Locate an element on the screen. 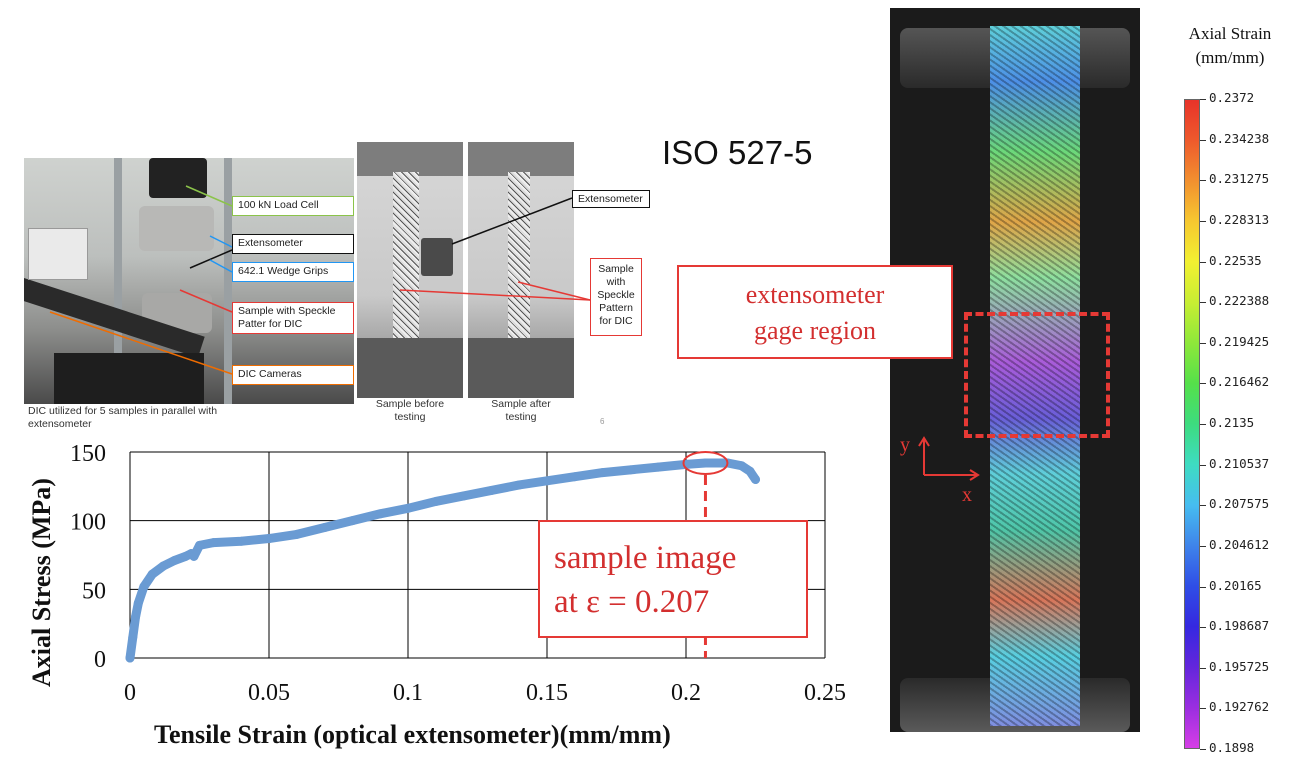 Image resolution: width=1312 pixels, height=766 pixels. caption-before: Sample before testing is located at coordinates (410, 410).